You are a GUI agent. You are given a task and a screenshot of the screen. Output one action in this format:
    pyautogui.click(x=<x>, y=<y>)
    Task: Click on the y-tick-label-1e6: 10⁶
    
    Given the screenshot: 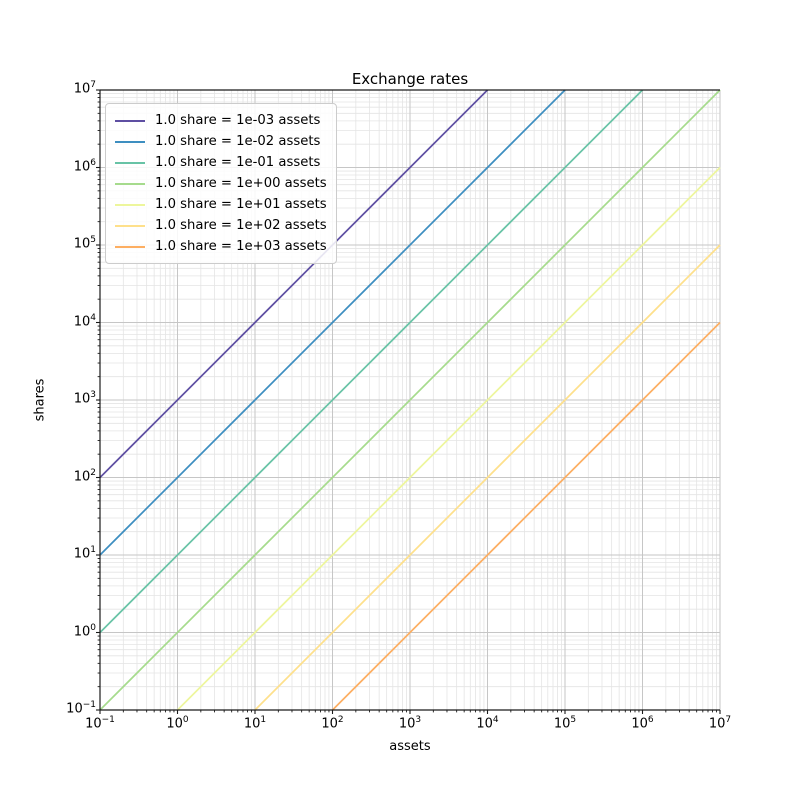 What is the action you would take?
    pyautogui.click(x=84, y=165)
    